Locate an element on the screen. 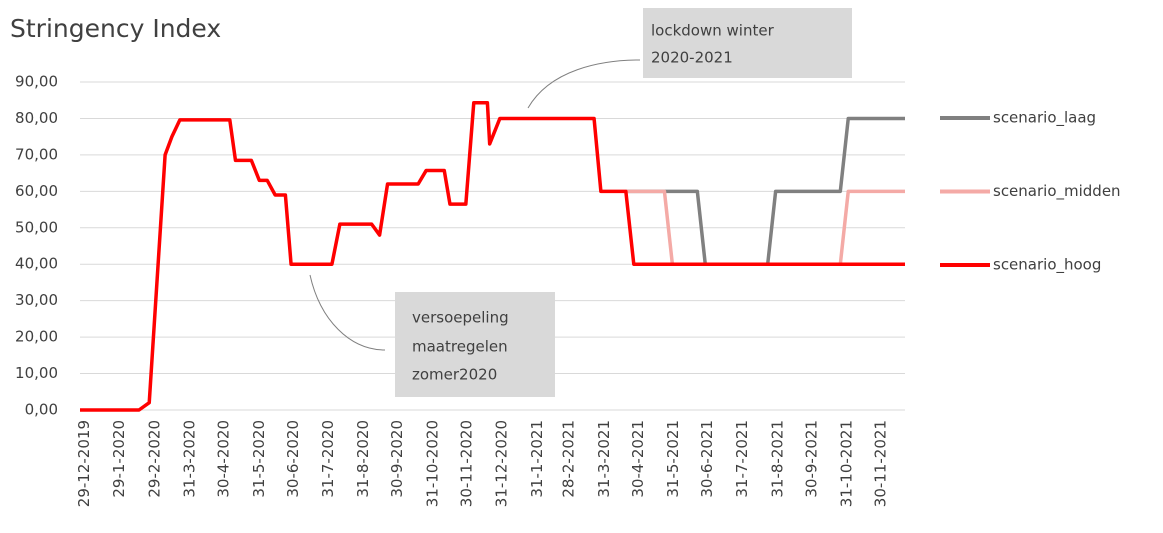  x-tick-label: 30-9-2021 is located at coordinates (811, 459).